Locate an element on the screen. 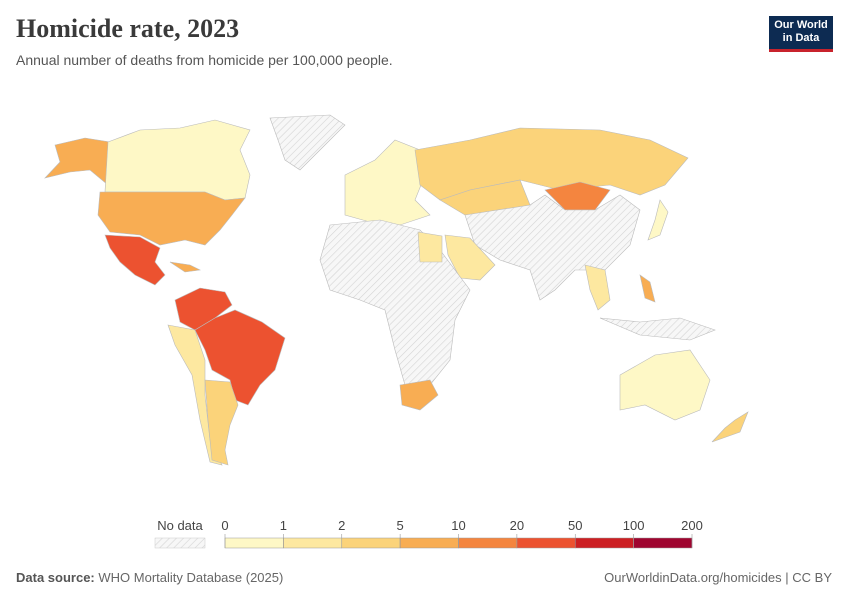 Image resolution: width=850 pixels, height=600 pixels. logo-text: Our World is located at coordinates (801, 25).